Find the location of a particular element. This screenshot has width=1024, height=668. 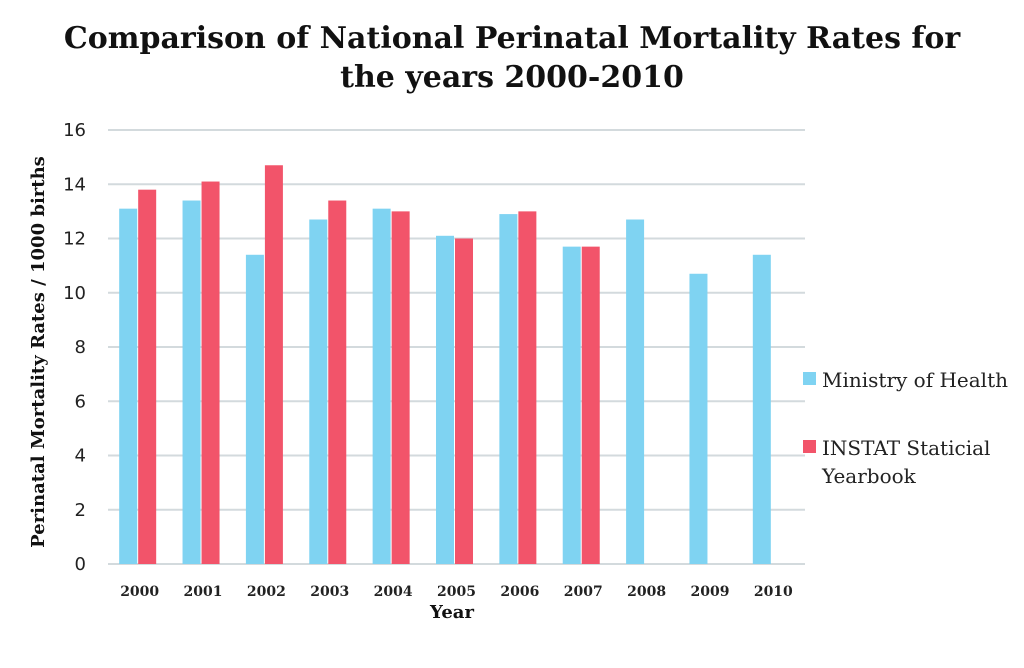

x-tick-label: 2005 is located at coordinates (456, 592).